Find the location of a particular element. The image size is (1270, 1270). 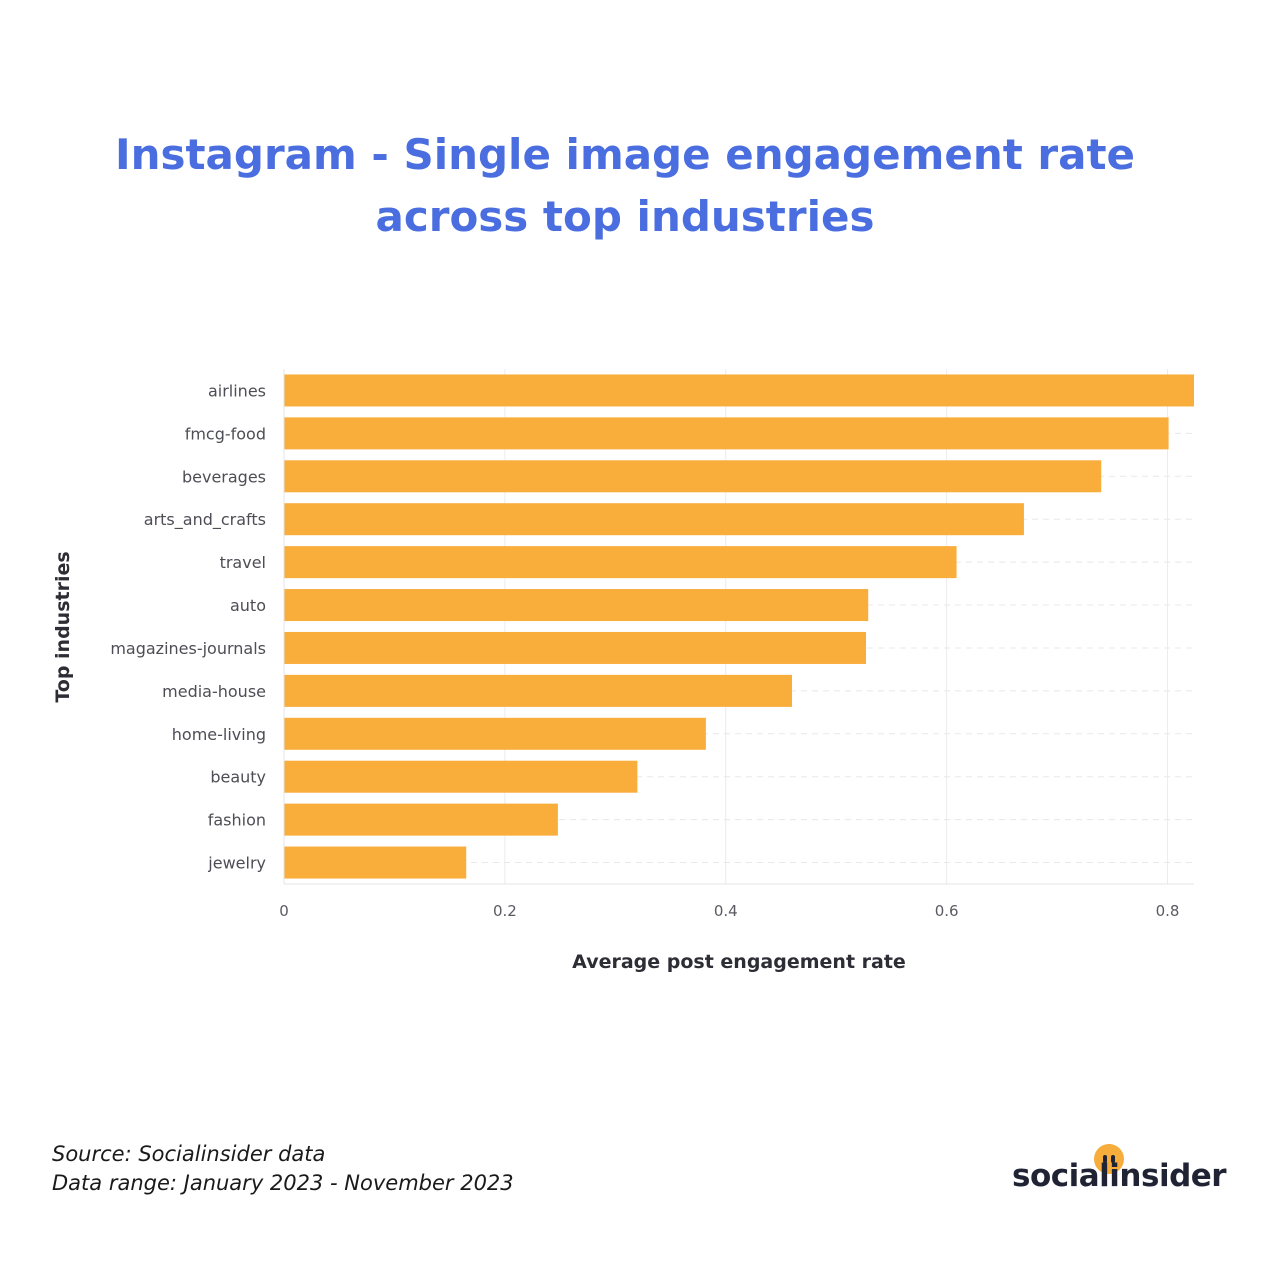

category-label: magazines-journals is located at coordinates (188, 648).